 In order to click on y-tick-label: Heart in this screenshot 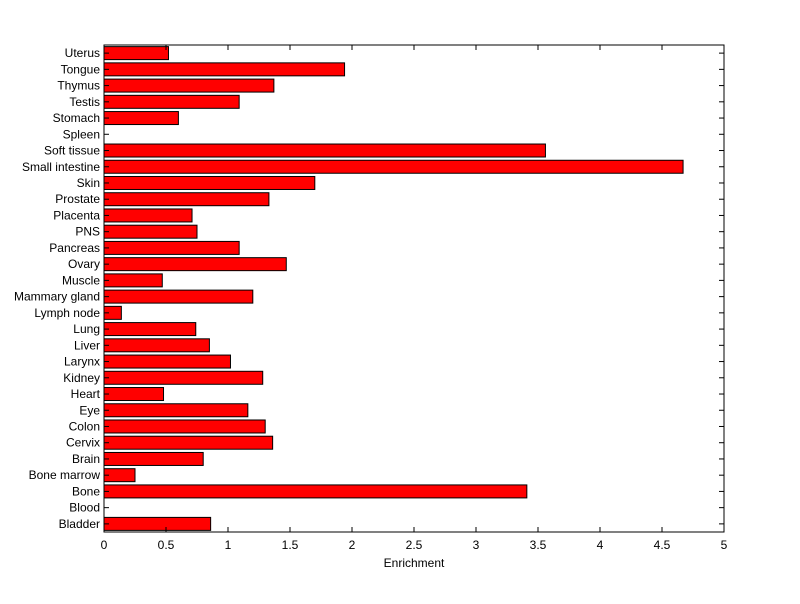, I will do `click(86, 394)`.